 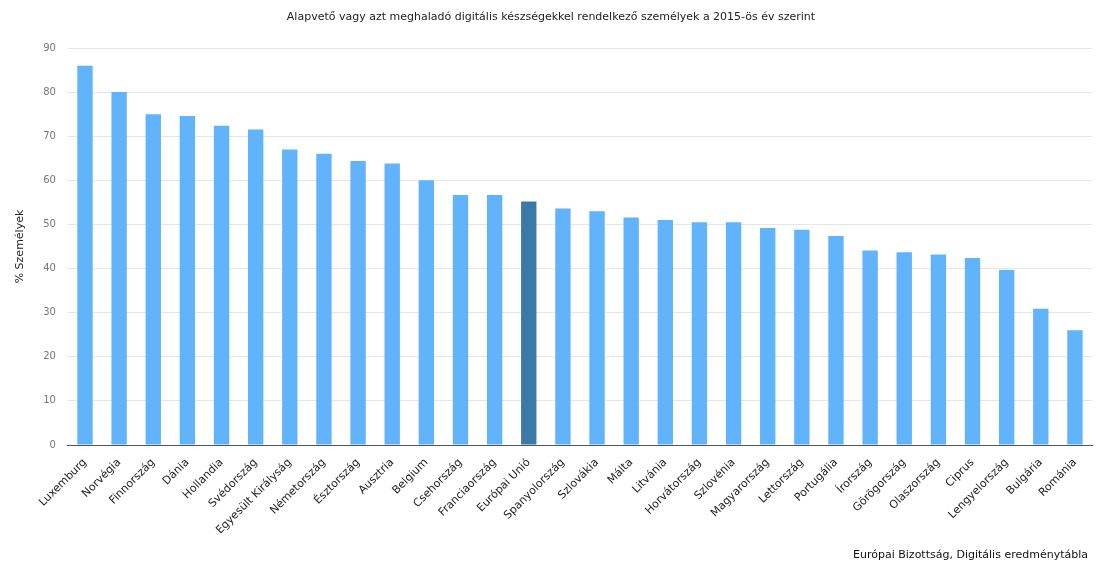 What do you see at coordinates (49, 400) in the screenshot?
I see `y-tick-label: 10` at bounding box center [49, 400].